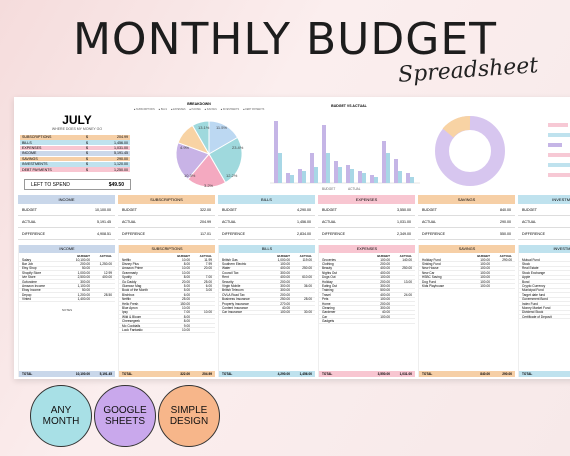 This screenshot has width=570, height=456. Describe the element at coordinates (167, 308) in the screenshot. I see `table-row: Blue Apron 10.00` at that location.